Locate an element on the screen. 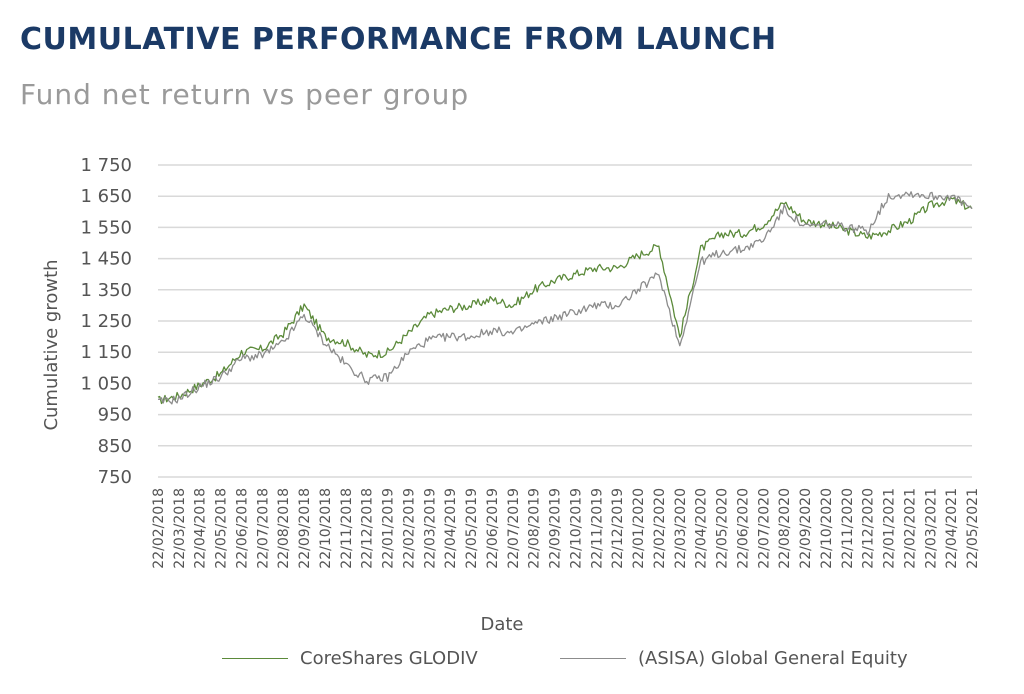 The height and width of the screenshot is (694, 1024). legend-swatch-asisa is located at coordinates (593, 658).